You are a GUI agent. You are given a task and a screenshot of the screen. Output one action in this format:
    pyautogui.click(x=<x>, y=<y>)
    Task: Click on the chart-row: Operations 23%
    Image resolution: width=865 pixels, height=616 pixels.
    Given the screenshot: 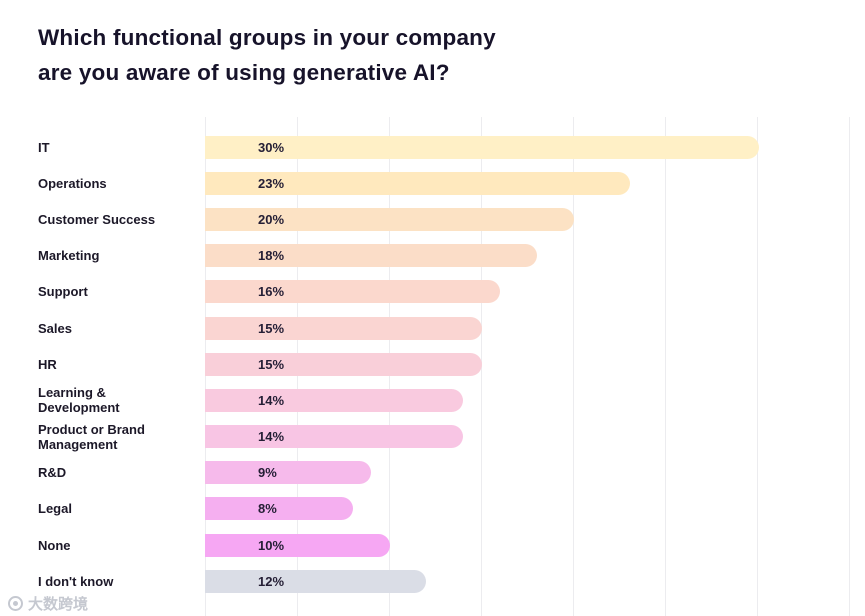 What is the action you would take?
    pyautogui.click(x=446, y=183)
    